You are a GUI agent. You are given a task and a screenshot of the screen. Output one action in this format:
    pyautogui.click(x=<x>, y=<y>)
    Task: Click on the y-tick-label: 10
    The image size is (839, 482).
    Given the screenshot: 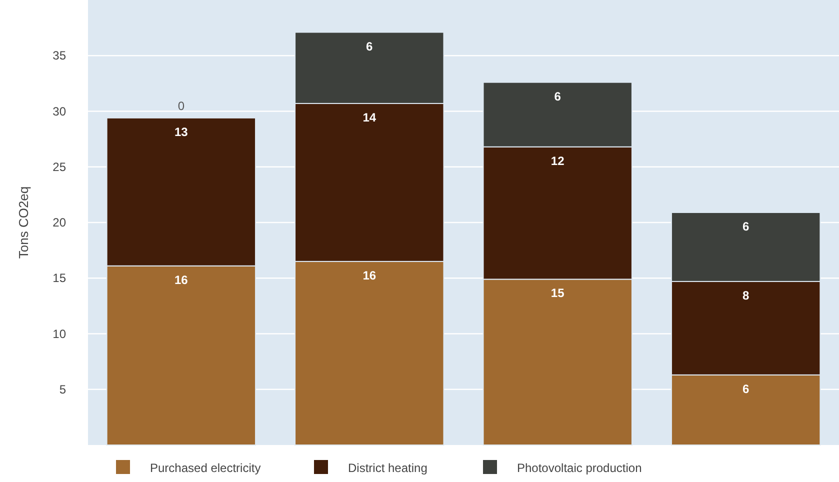 What is the action you would take?
    pyautogui.click(x=59, y=333)
    